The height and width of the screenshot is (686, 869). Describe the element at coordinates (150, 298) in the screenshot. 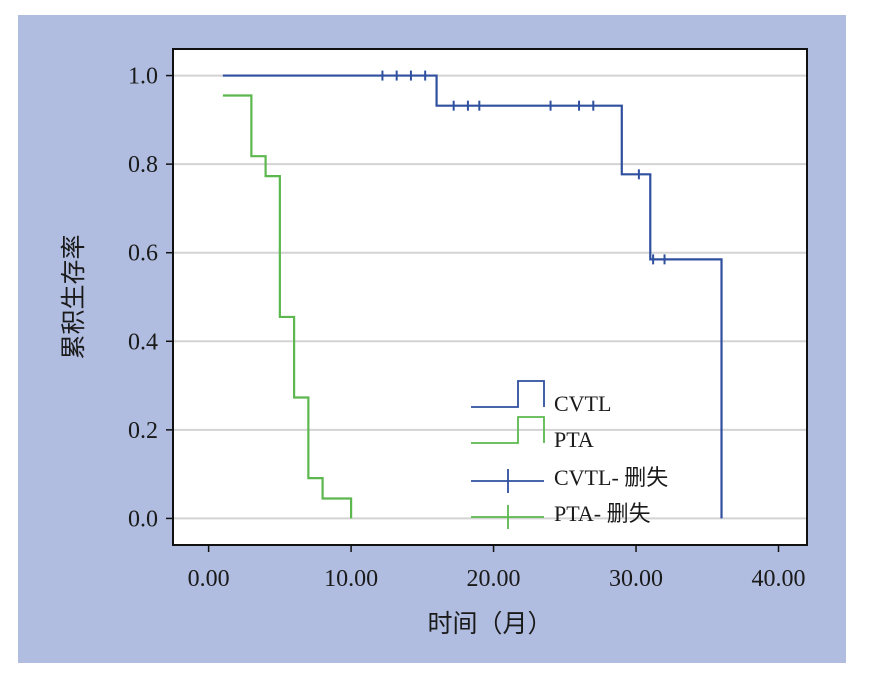

I see `y-axis: 0.0 0.2 0.4 0.6 0.8 1.0` at that location.